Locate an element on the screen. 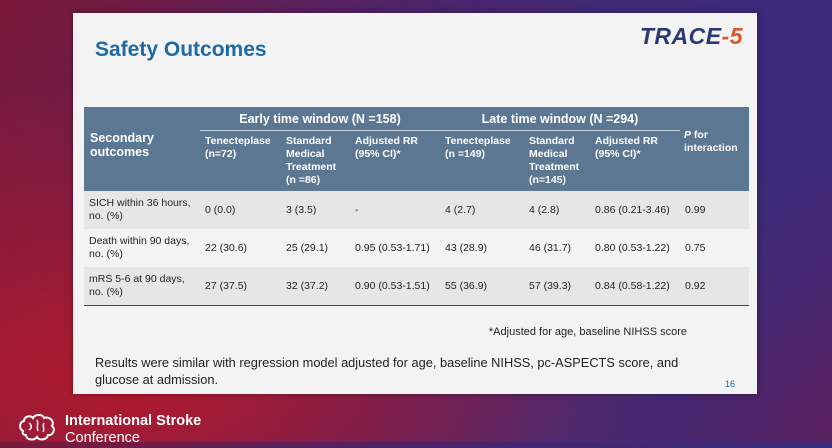 This screenshot has width=832, height=448. table-cell: 0 (0.0) is located at coordinates (240, 210).